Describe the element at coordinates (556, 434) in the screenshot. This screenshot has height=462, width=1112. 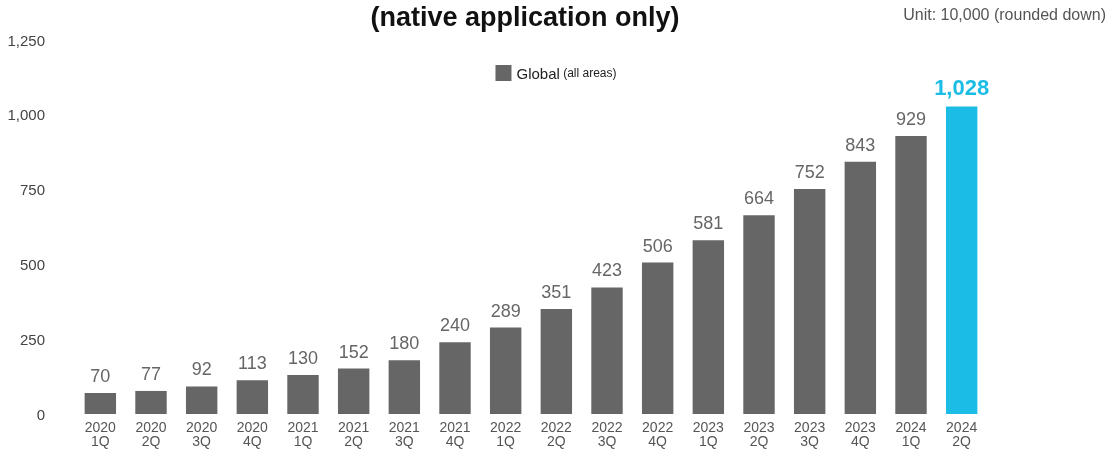
I see `x-tick-label: 2022 2Q` at that location.